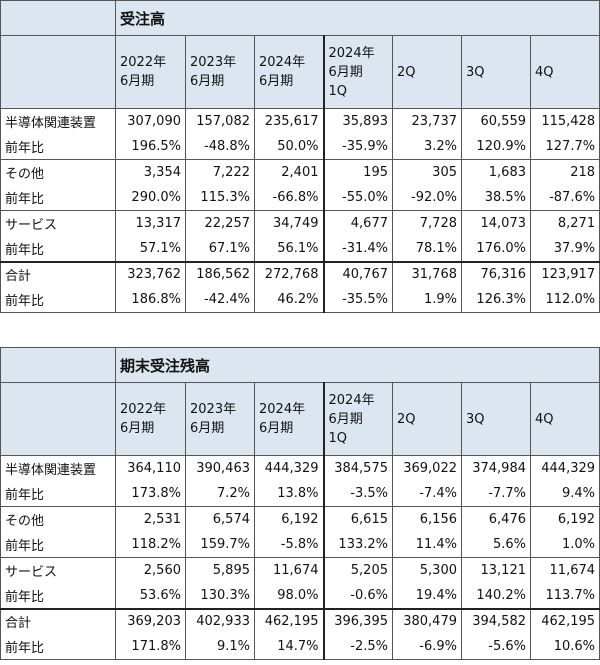  I want to click on cell-value: 5.6%, so click(496, 545).